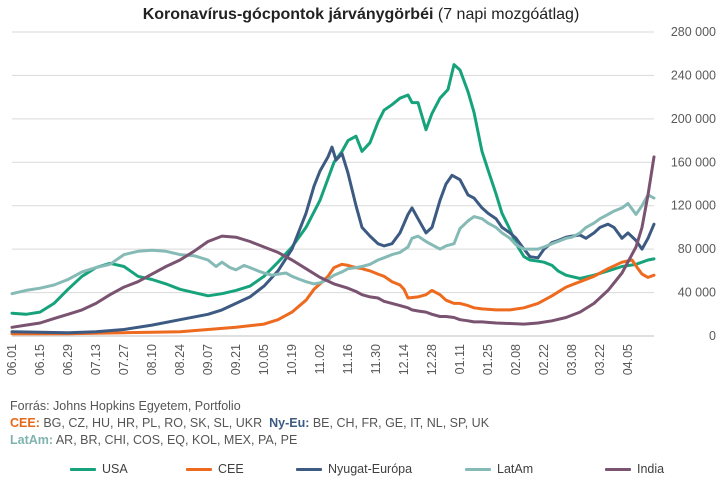  I want to click on legend-label: LatAm, so click(515, 469).